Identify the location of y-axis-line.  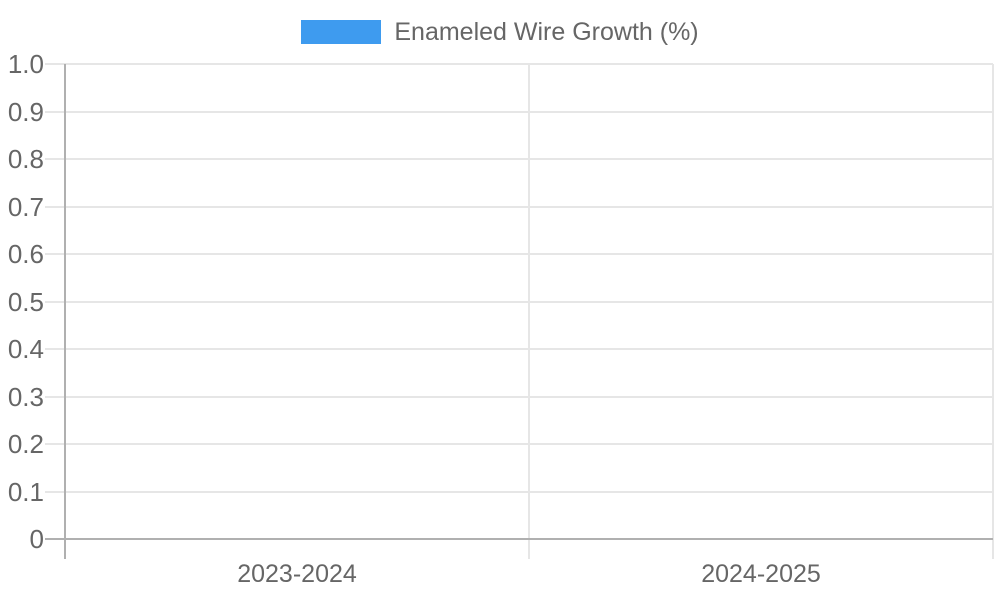
(65, 311).